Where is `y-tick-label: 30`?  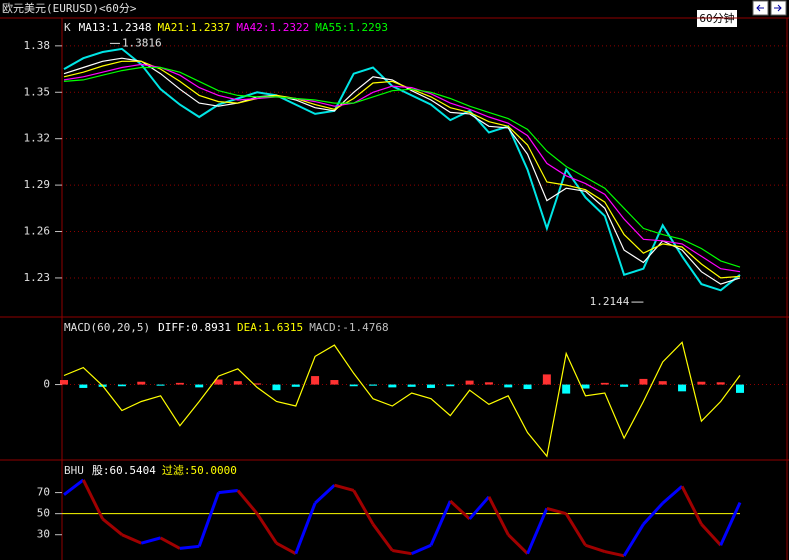 y-tick-label: 30 is located at coordinates (43, 534).